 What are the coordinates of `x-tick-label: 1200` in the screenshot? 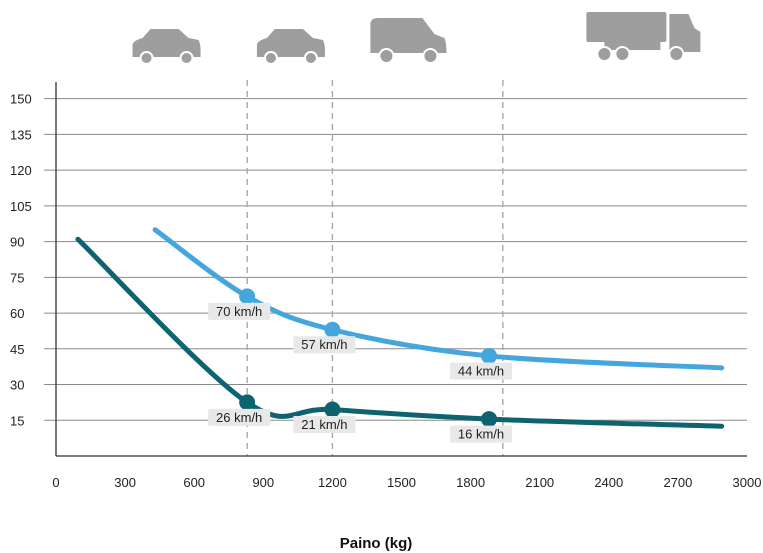 It's located at (332, 482).